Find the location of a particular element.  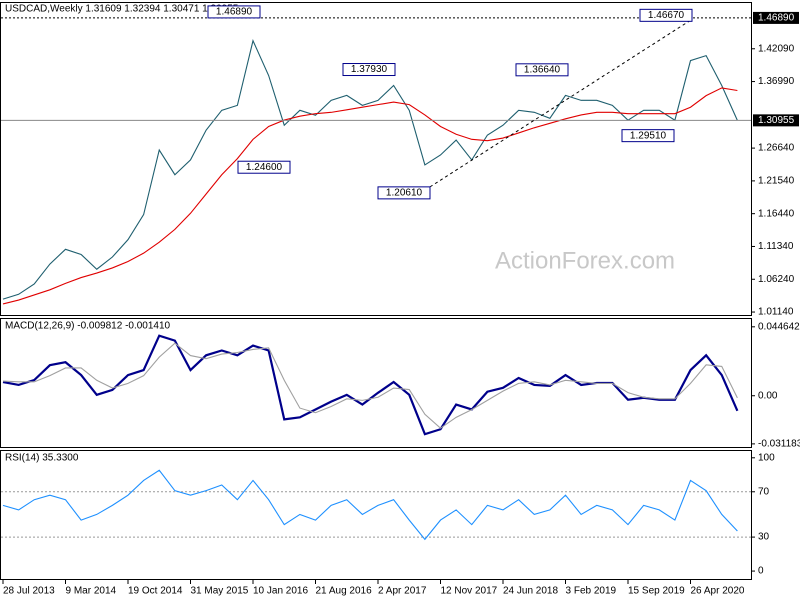

x-tick-label: 10 Jan 2016 is located at coordinates (280, 591).